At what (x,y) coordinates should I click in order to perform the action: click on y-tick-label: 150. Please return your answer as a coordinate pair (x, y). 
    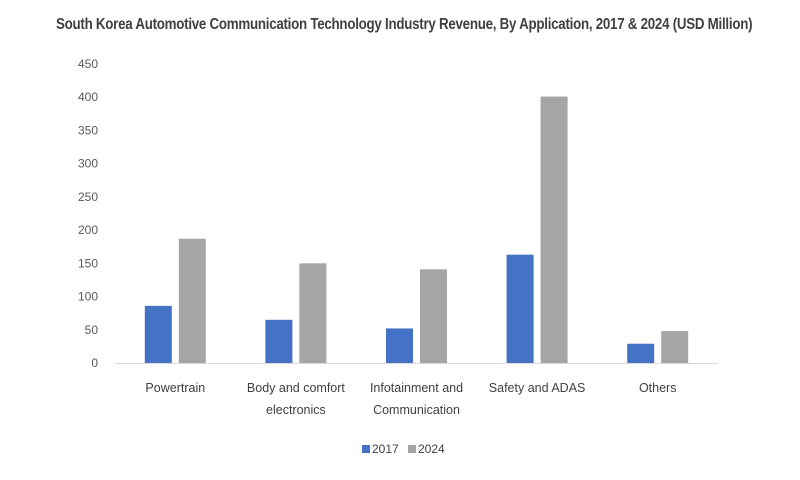
    Looking at the image, I should click on (88, 263).